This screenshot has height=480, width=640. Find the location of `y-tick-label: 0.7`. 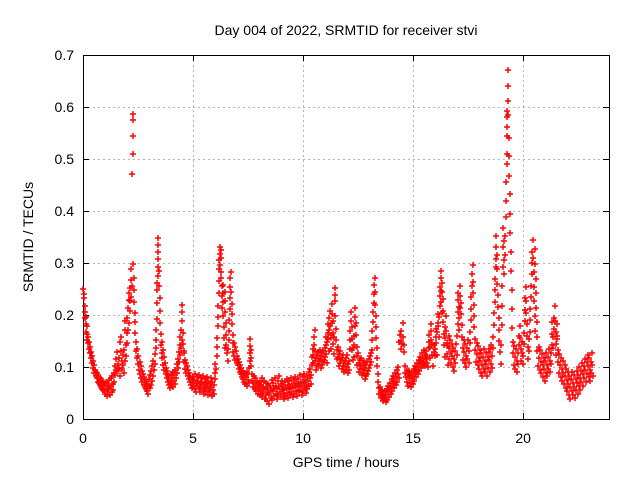

y-tick-label: 0.7 is located at coordinates (65, 55).